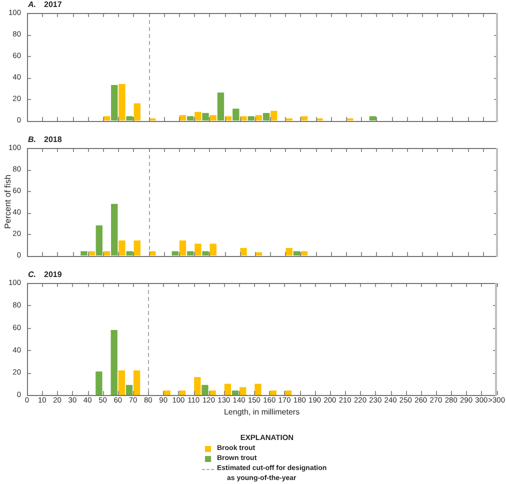 This screenshot has width=506, height=484. I want to click on chart-title: A. 2017, so click(45, 4).